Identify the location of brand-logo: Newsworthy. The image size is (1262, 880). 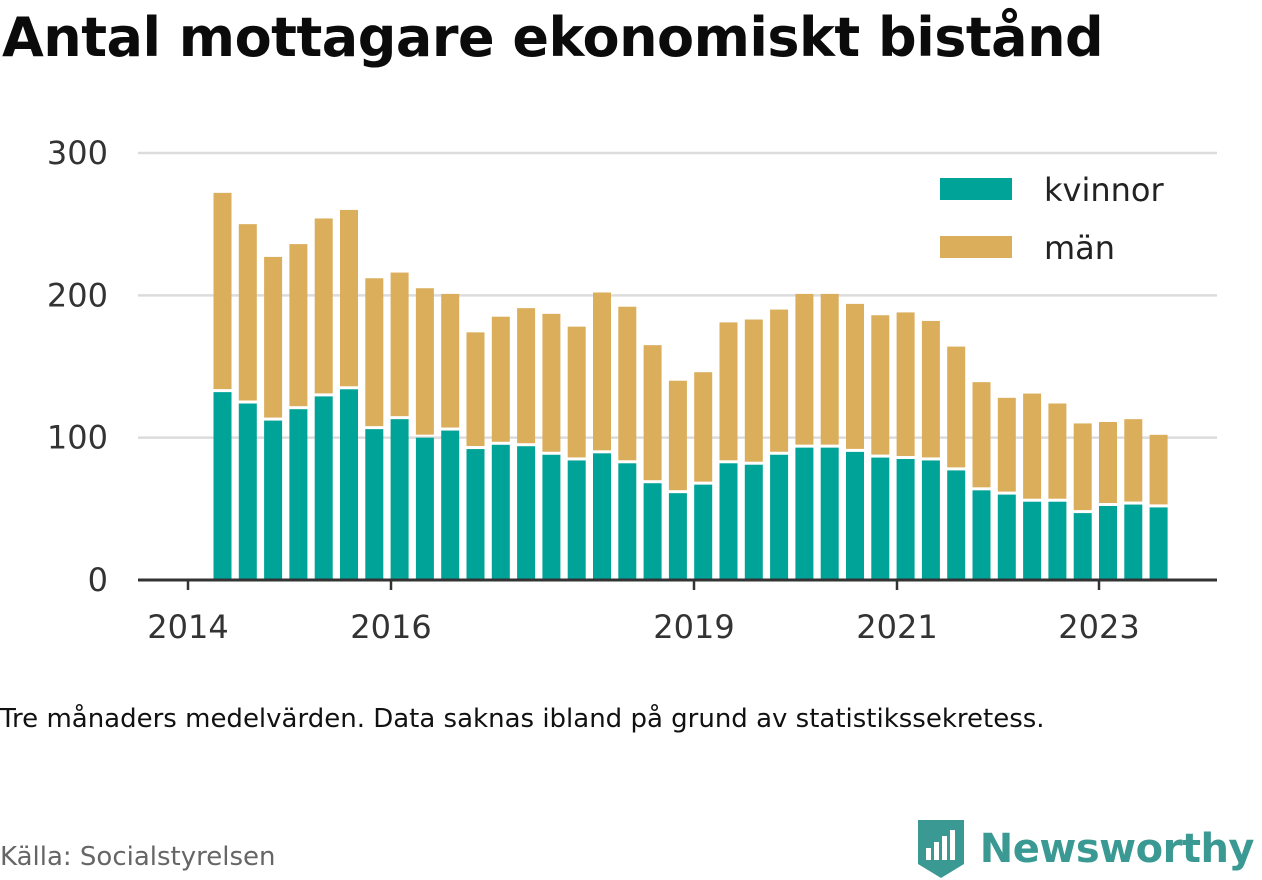
(1085, 849).